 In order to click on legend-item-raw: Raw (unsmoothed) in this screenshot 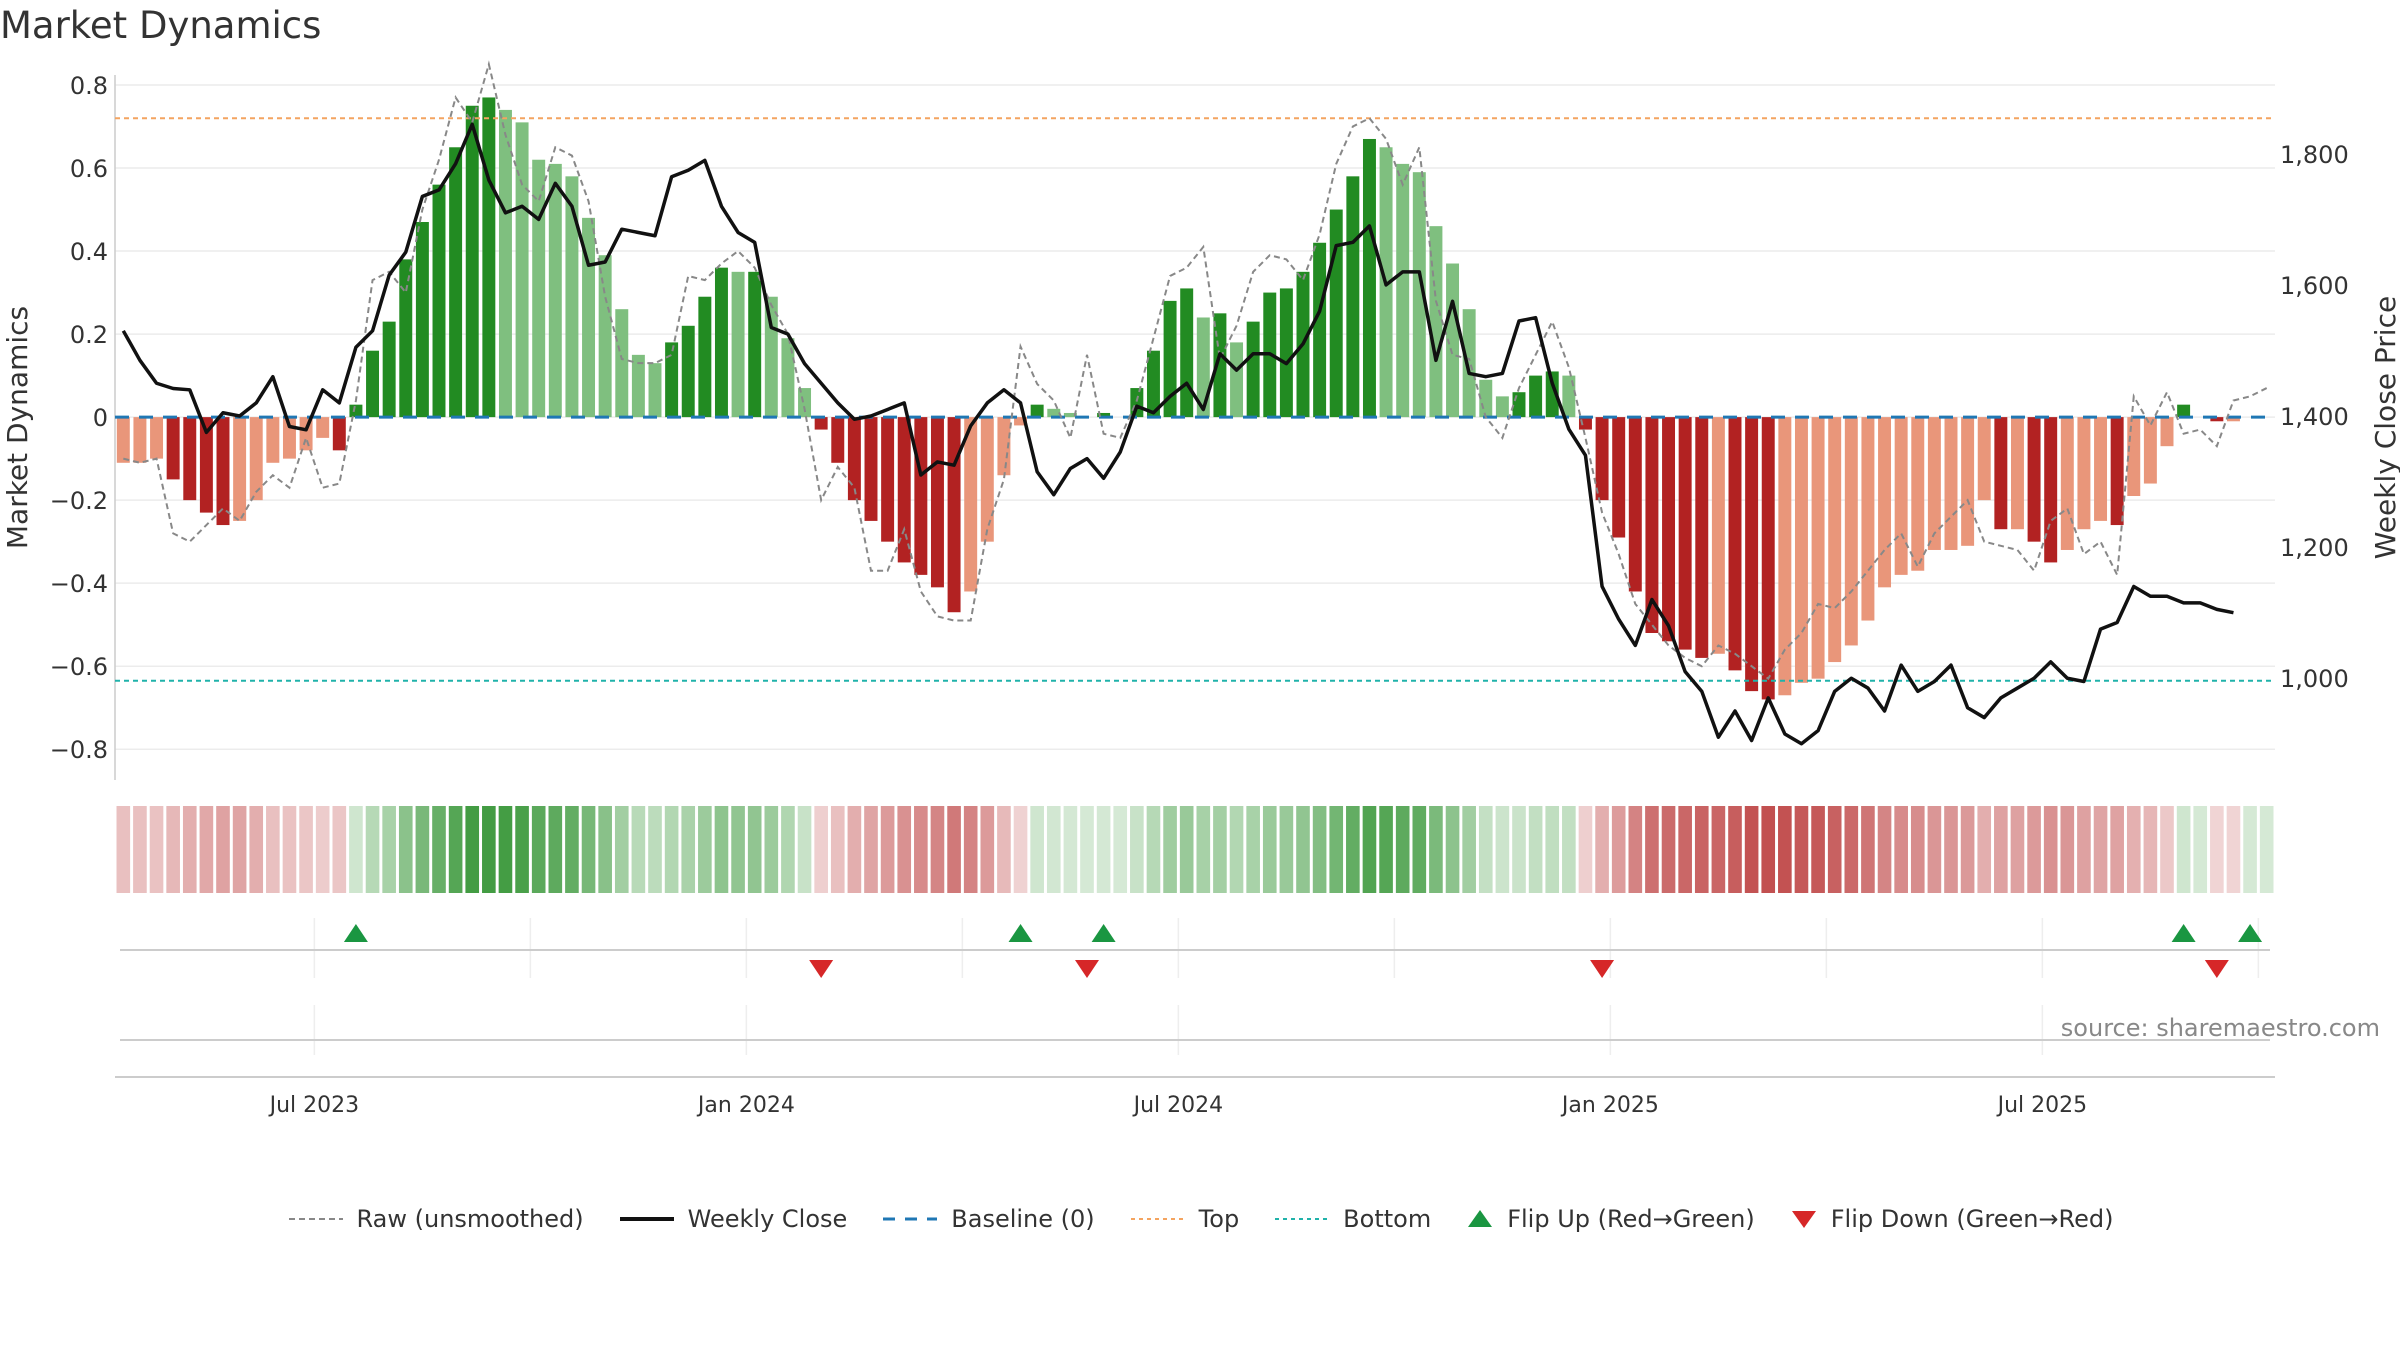, I will do `click(435, 1219)`.